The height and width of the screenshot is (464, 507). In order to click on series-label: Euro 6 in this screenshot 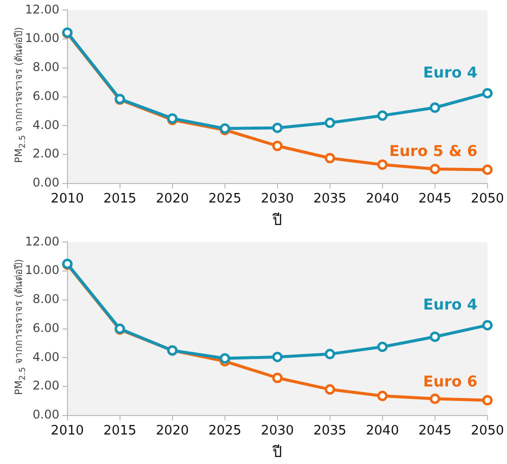, I will do `click(450, 381)`.